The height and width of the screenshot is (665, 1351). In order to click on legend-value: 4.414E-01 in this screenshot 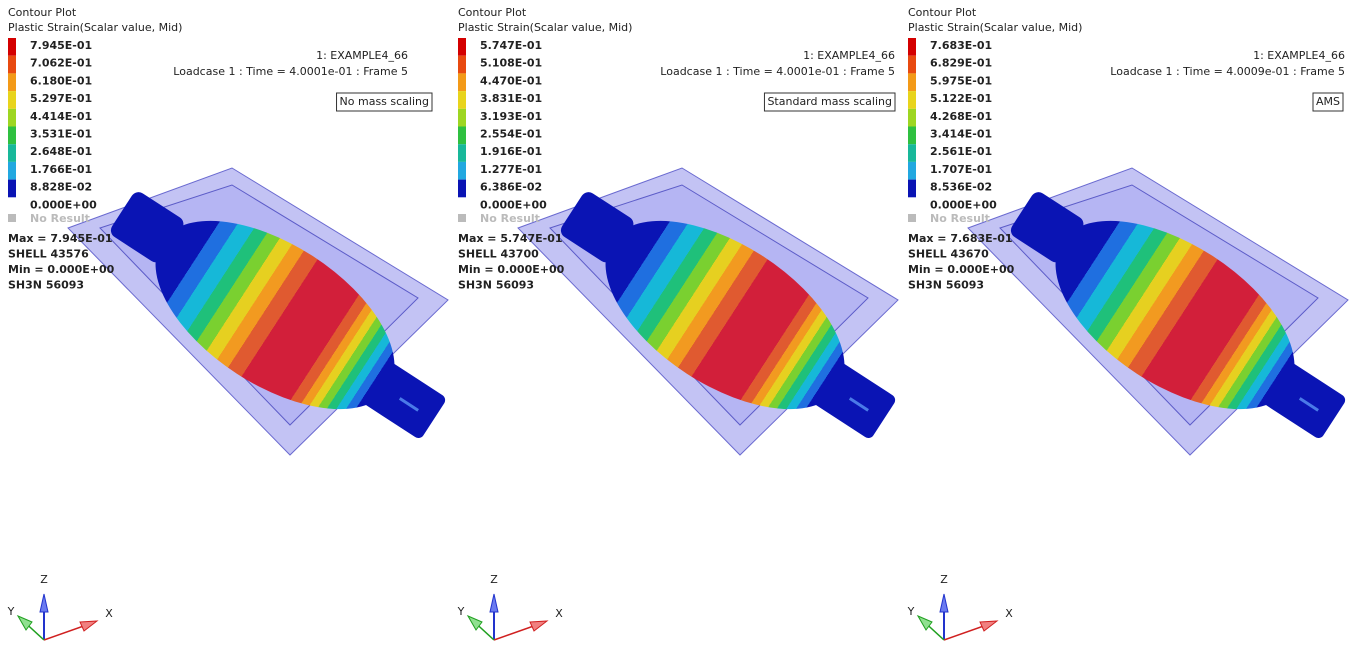, I will do `click(61, 116)`.